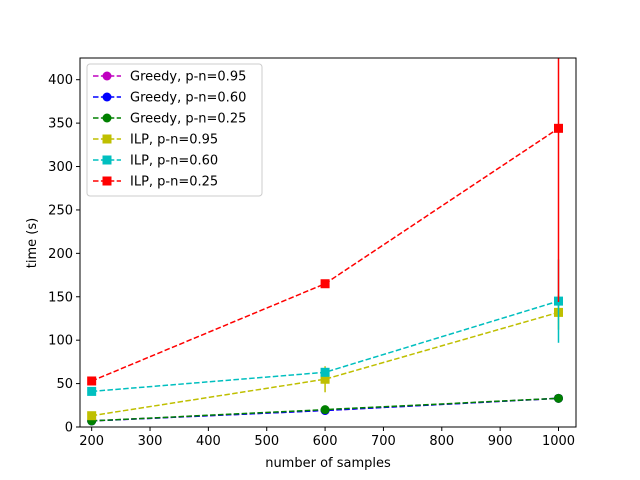 This screenshot has height=480, width=640. Describe the element at coordinates (60, 297) in the screenshot. I see `y-tick-label: 150` at that location.